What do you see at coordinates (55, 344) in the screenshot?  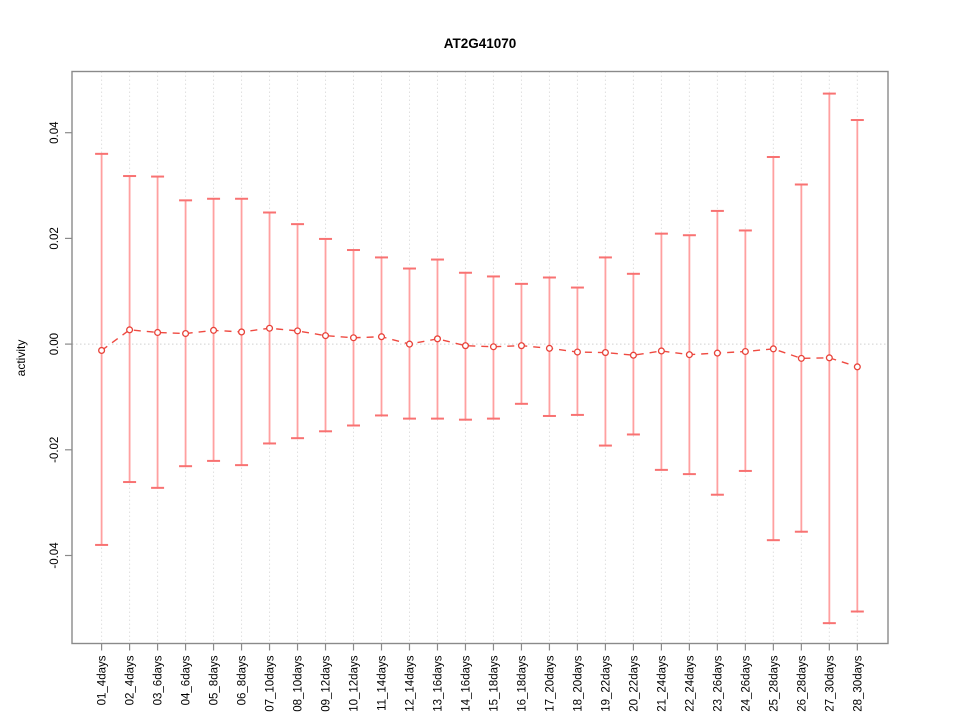 I see `y-tick-label: 0.00` at bounding box center [55, 344].